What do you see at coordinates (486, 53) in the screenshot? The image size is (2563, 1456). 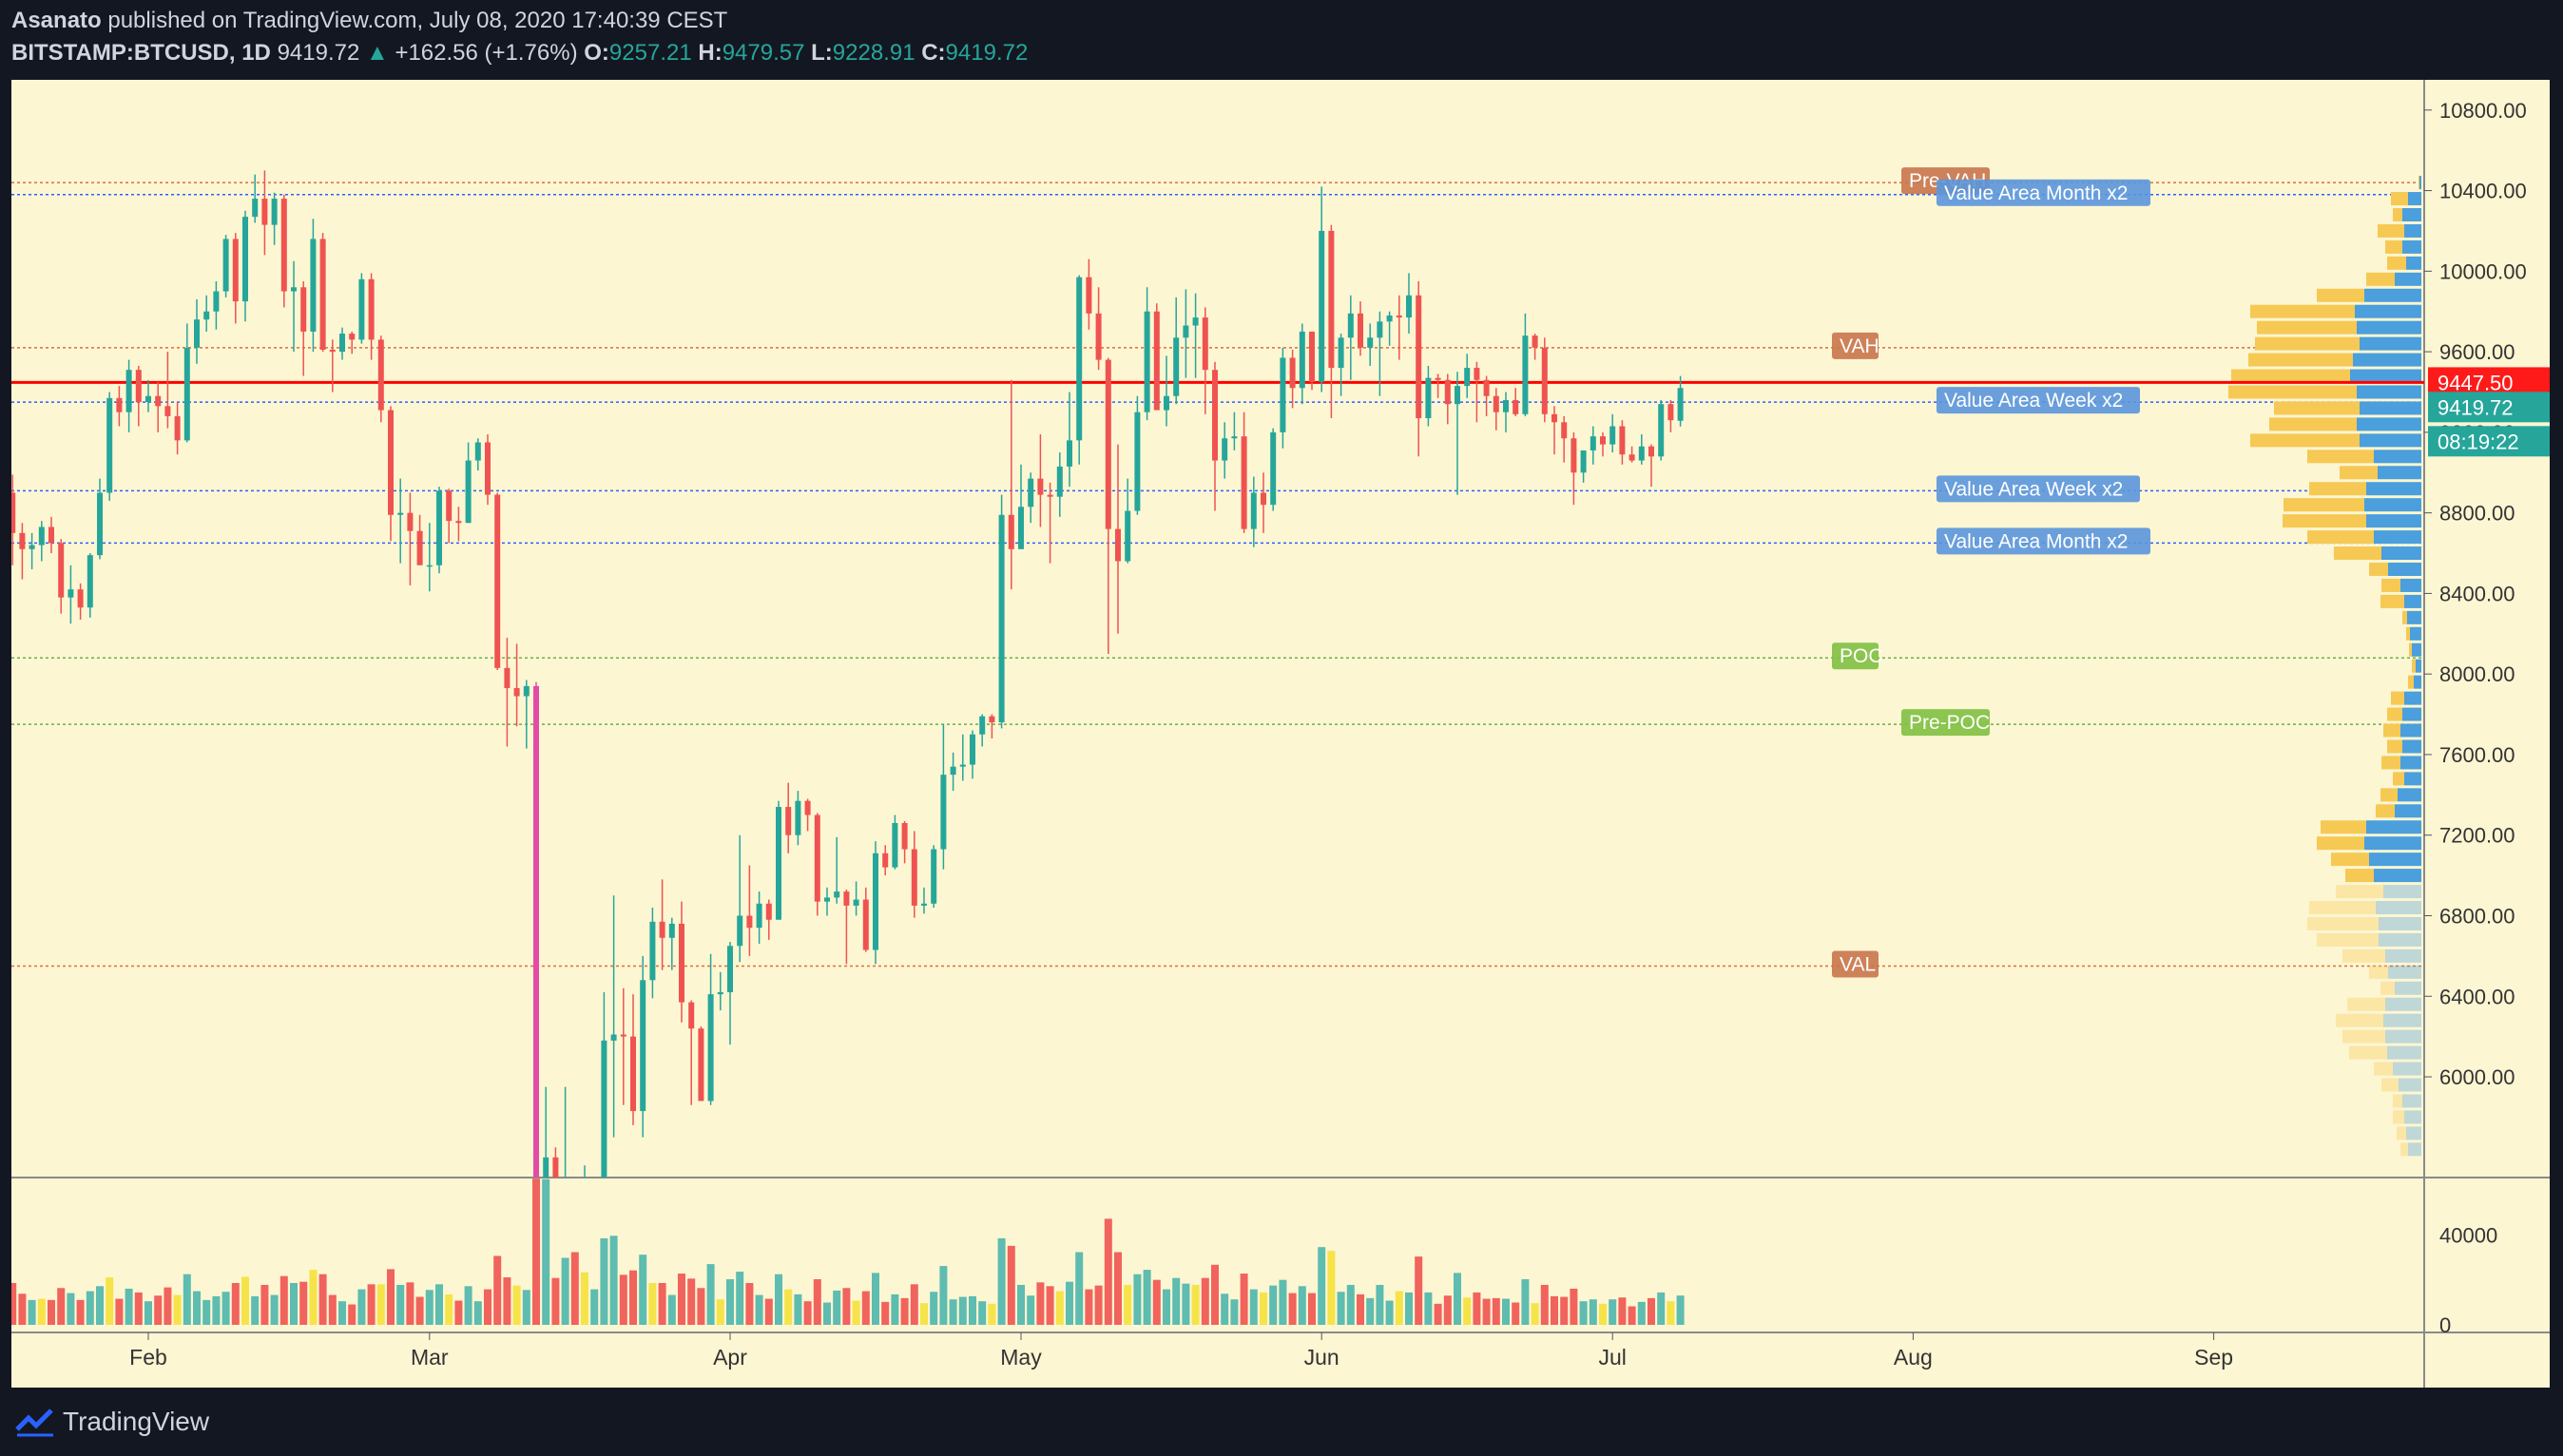 I see `price-change: +162.56 (+1.76%)` at bounding box center [486, 53].